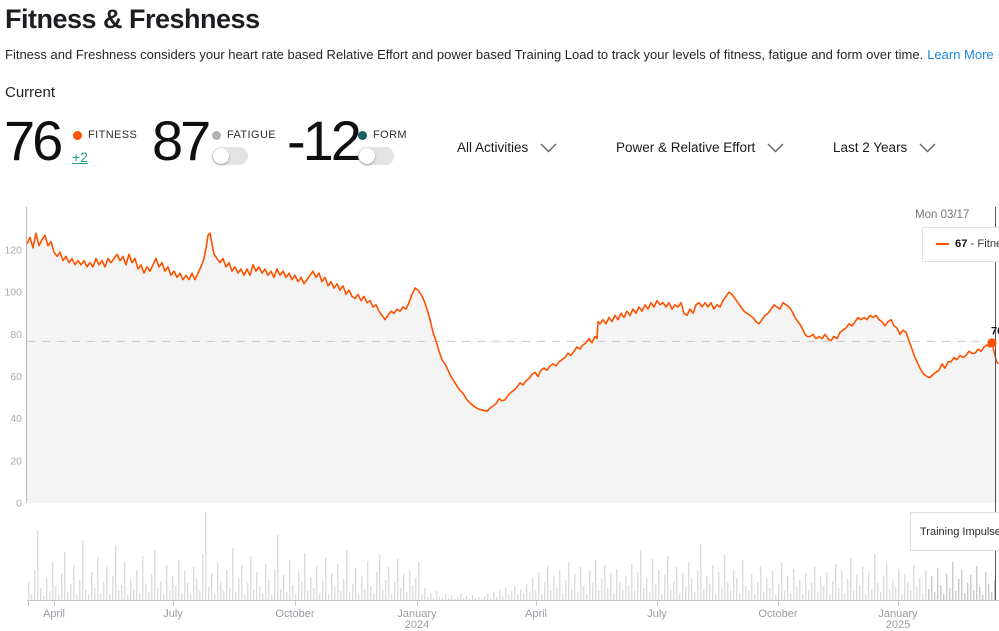 The image size is (999, 631). Describe the element at coordinates (367, 156) in the screenshot. I see `form-toggle-knob` at that location.